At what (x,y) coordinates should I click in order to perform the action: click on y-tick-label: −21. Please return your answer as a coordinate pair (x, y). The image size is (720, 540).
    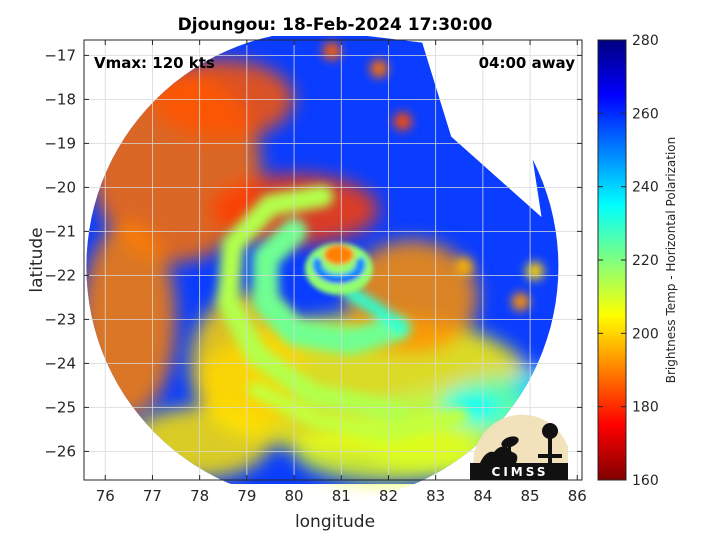
    Looking at the image, I should click on (60, 231).